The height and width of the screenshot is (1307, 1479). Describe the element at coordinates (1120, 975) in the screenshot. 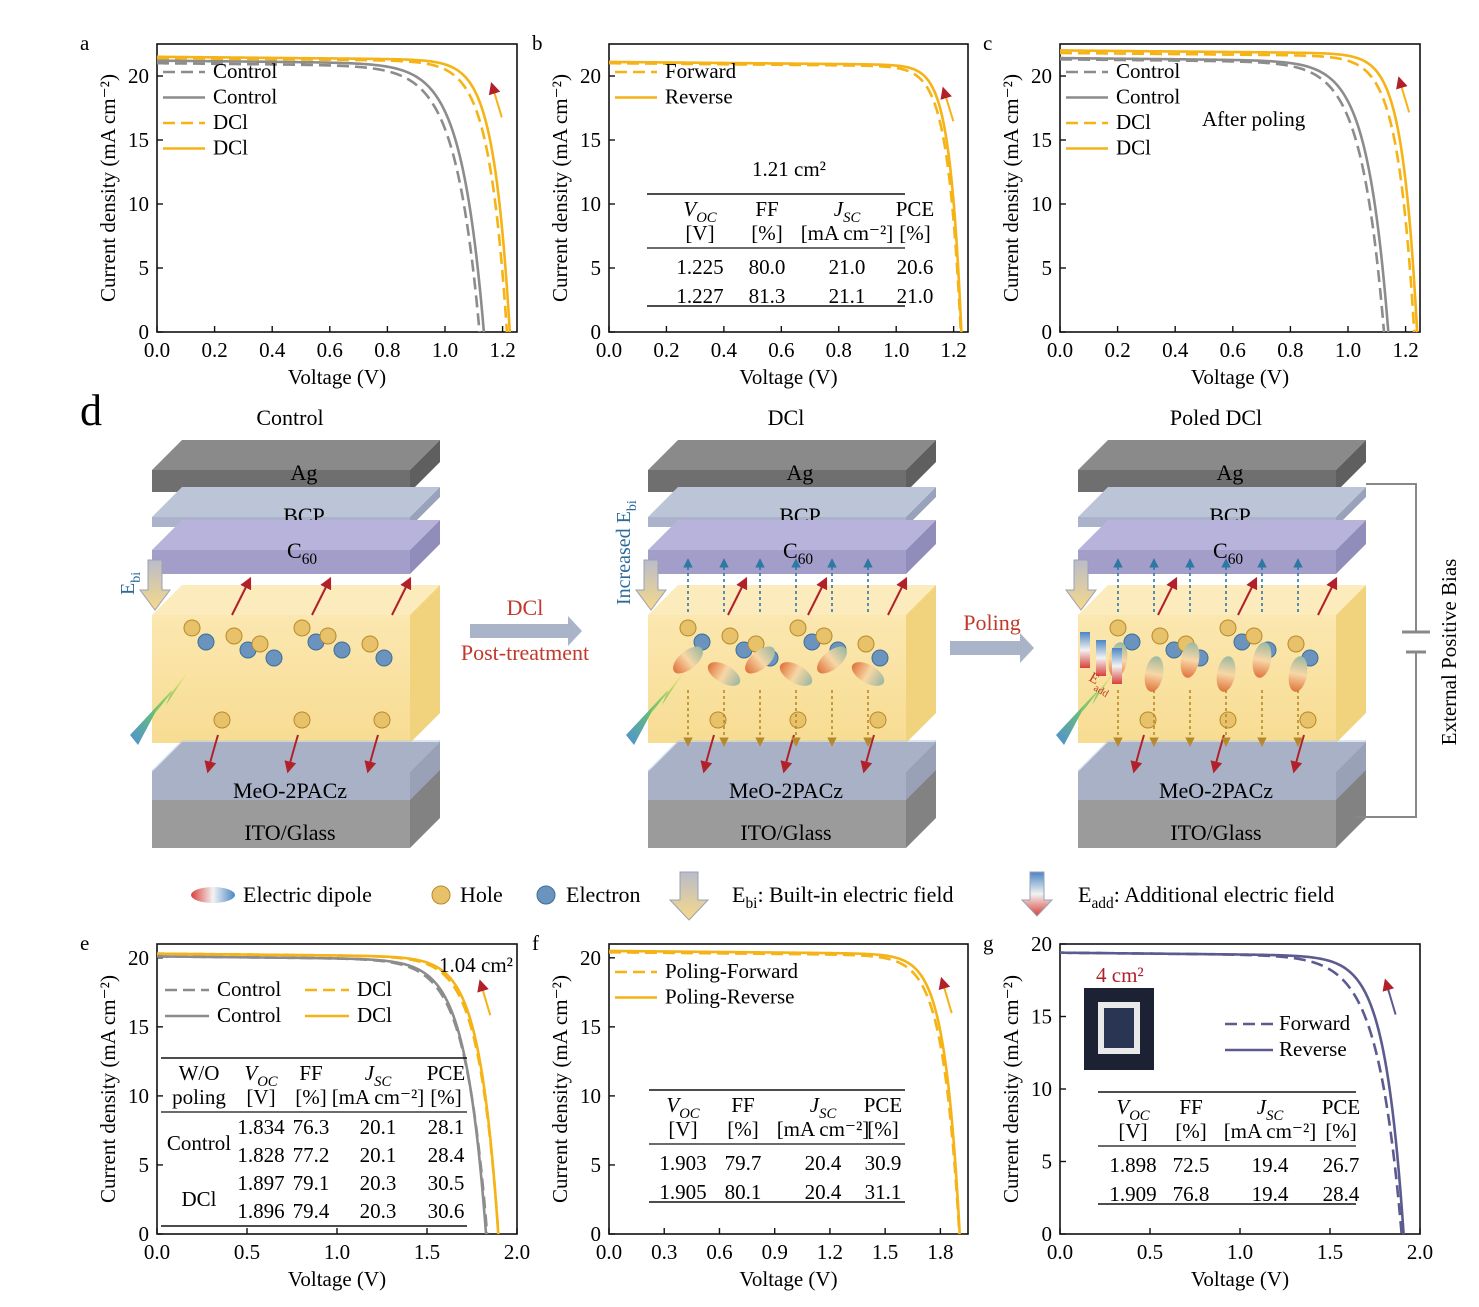

I see `annotation: 4 cm²` at that location.